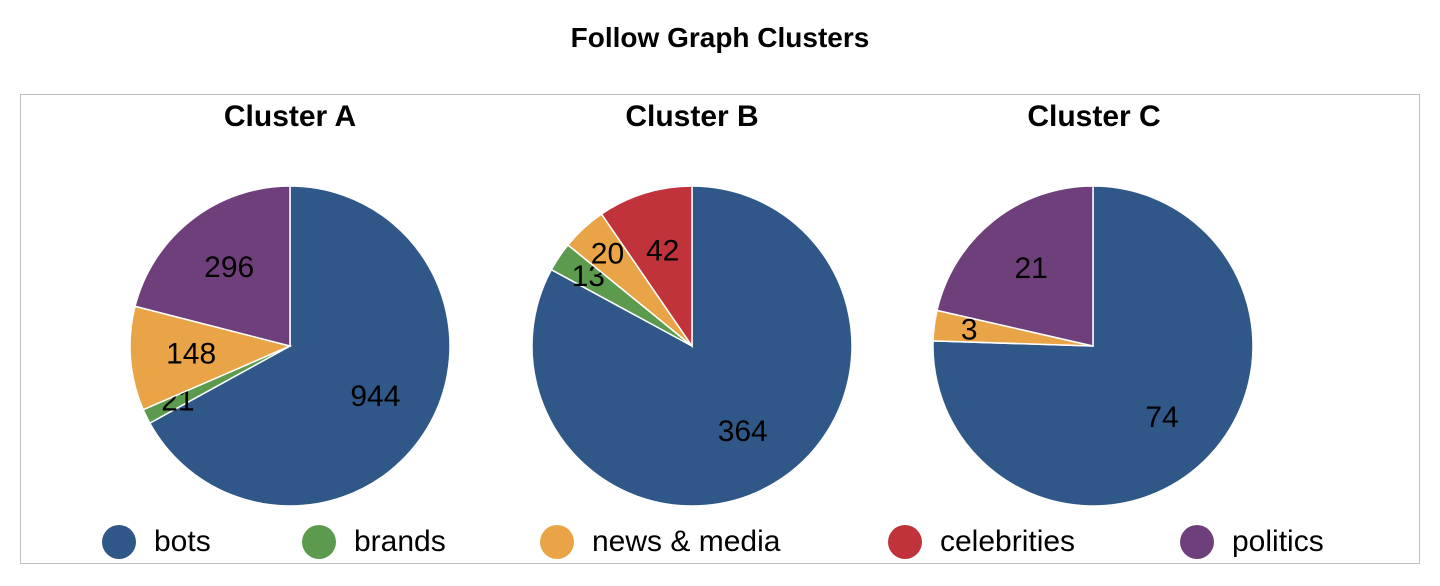 The height and width of the screenshot is (586, 1440). Describe the element at coordinates (290, 116) in the screenshot. I see `pie-title-cluster-a: Cluster A` at that location.